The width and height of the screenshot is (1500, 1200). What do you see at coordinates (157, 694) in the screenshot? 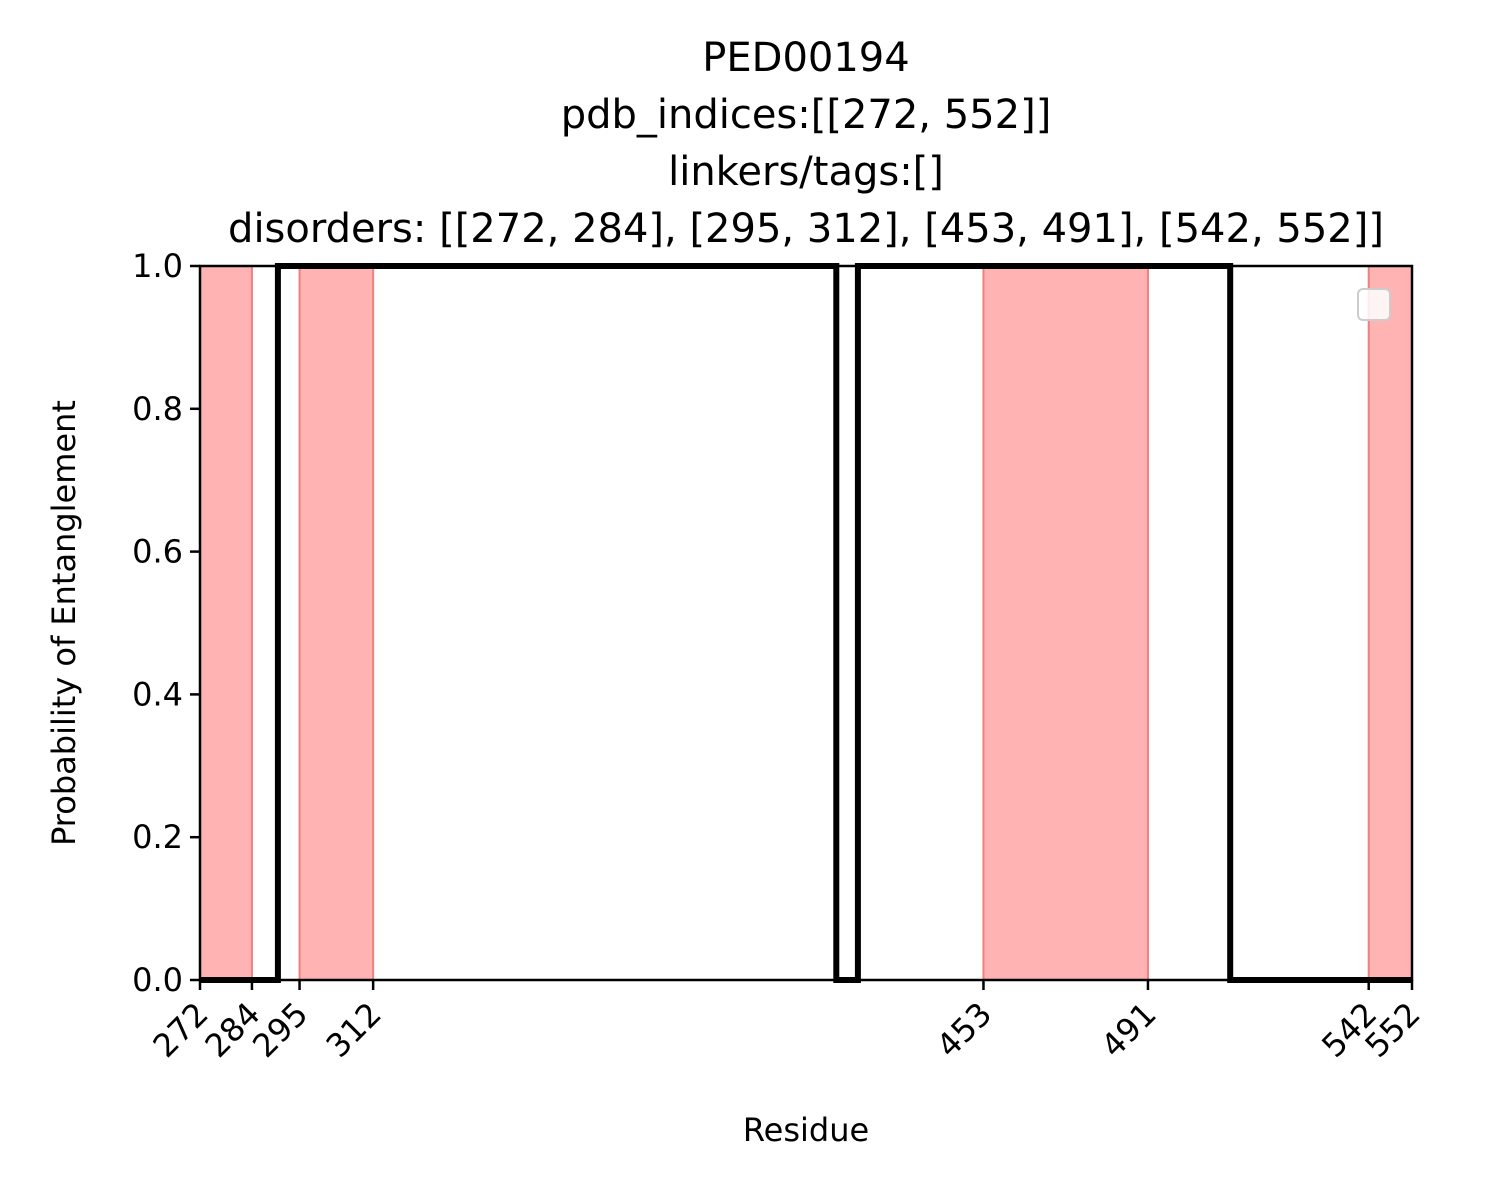
I see `y-tick-label: 0.4` at bounding box center [157, 694].